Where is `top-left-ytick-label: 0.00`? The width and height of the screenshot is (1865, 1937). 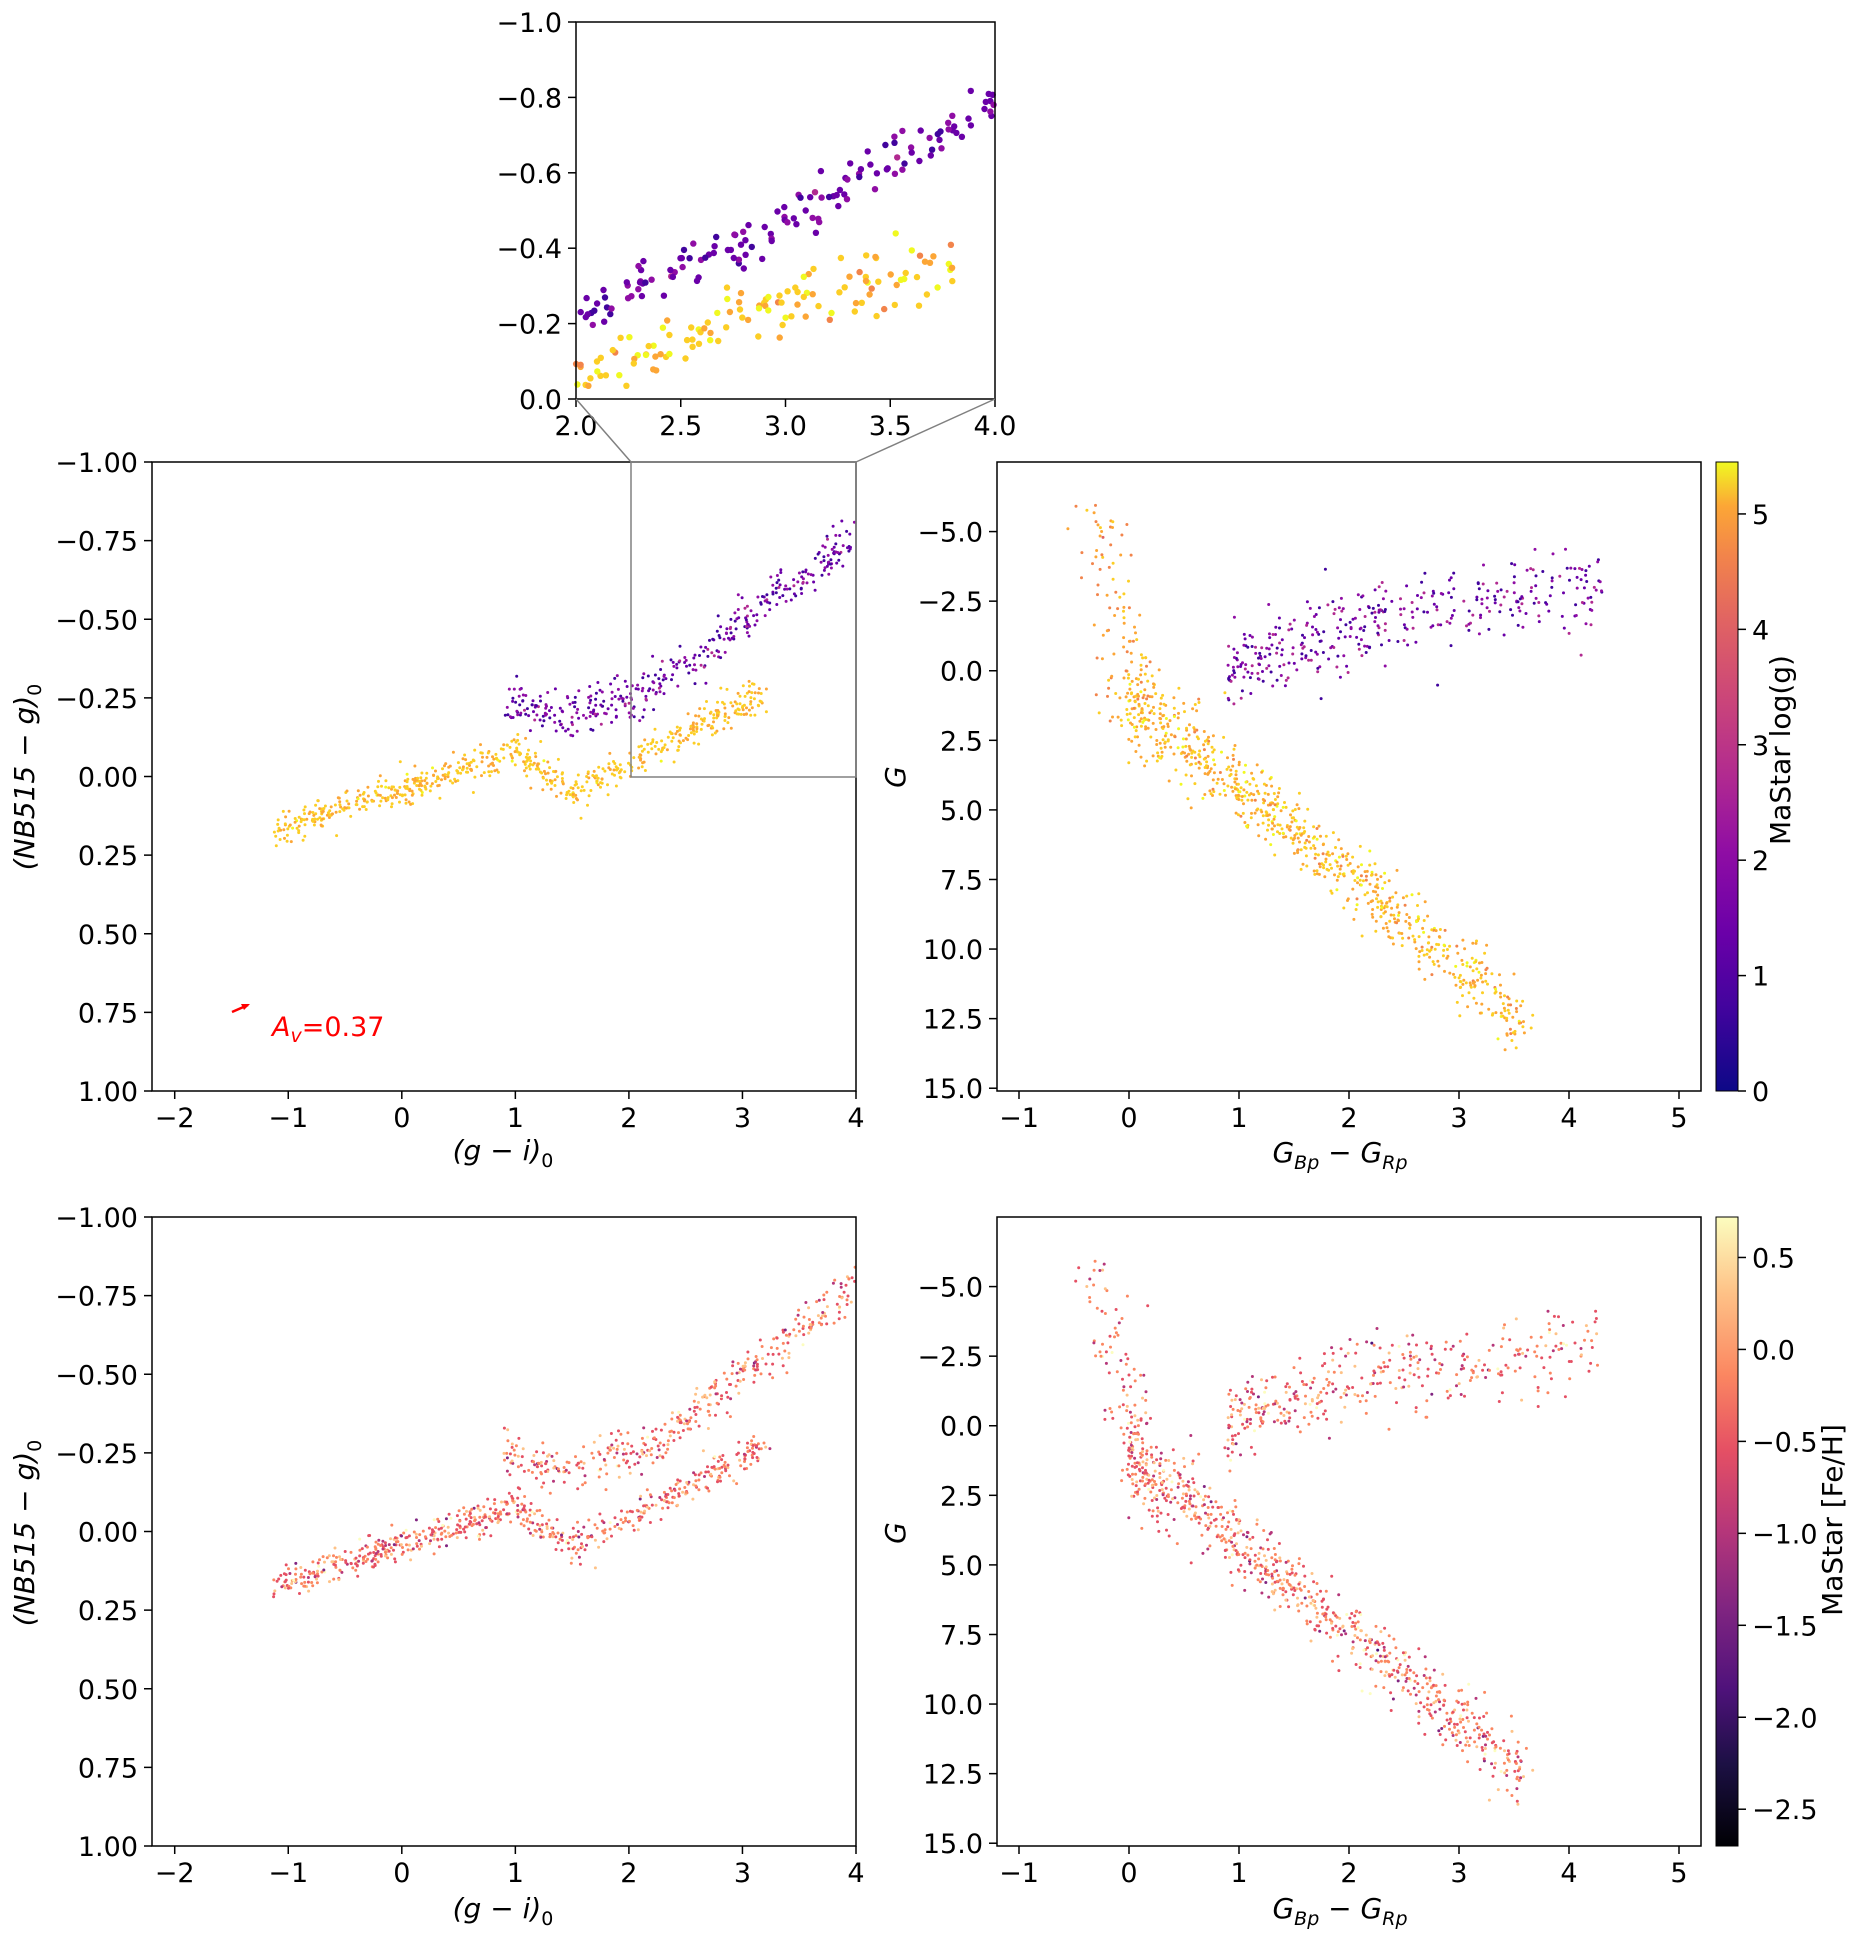 top-left-ytick-label: 0.00 is located at coordinates (108, 778).